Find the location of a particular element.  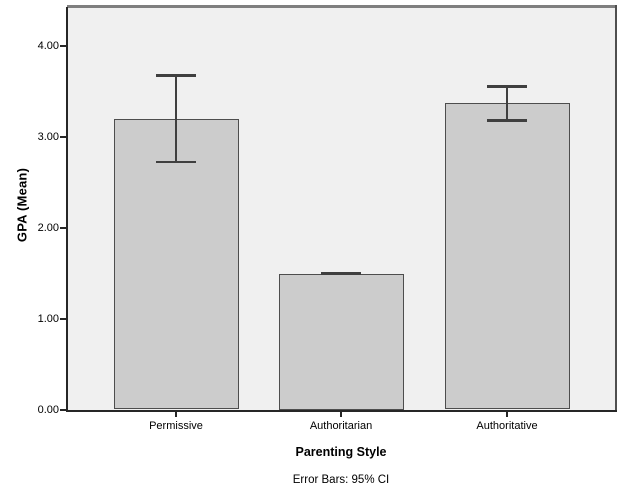

x-axis-title: Parenting Style is located at coordinates (341, 452).